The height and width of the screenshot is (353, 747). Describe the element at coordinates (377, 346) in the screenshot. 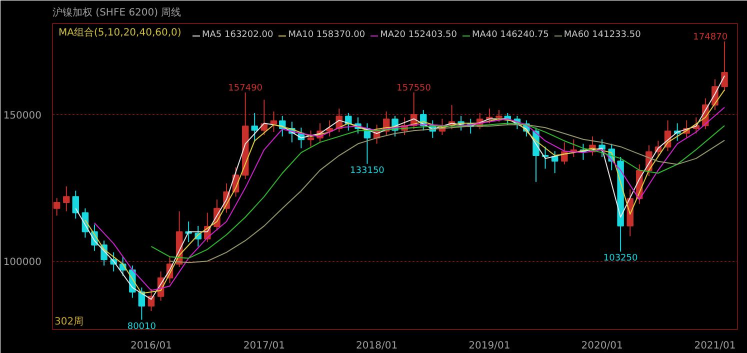

I see `x-tick-label: 2018/01` at that location.